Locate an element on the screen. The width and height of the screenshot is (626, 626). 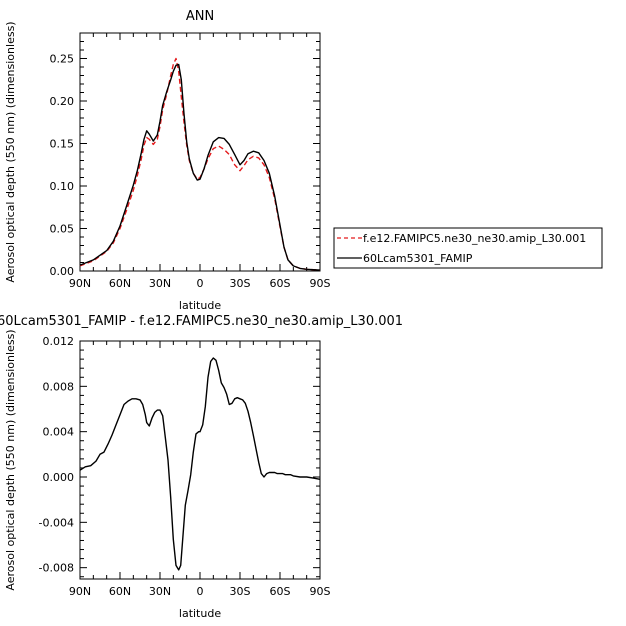
legend-box is located at coordinates (468, 248).